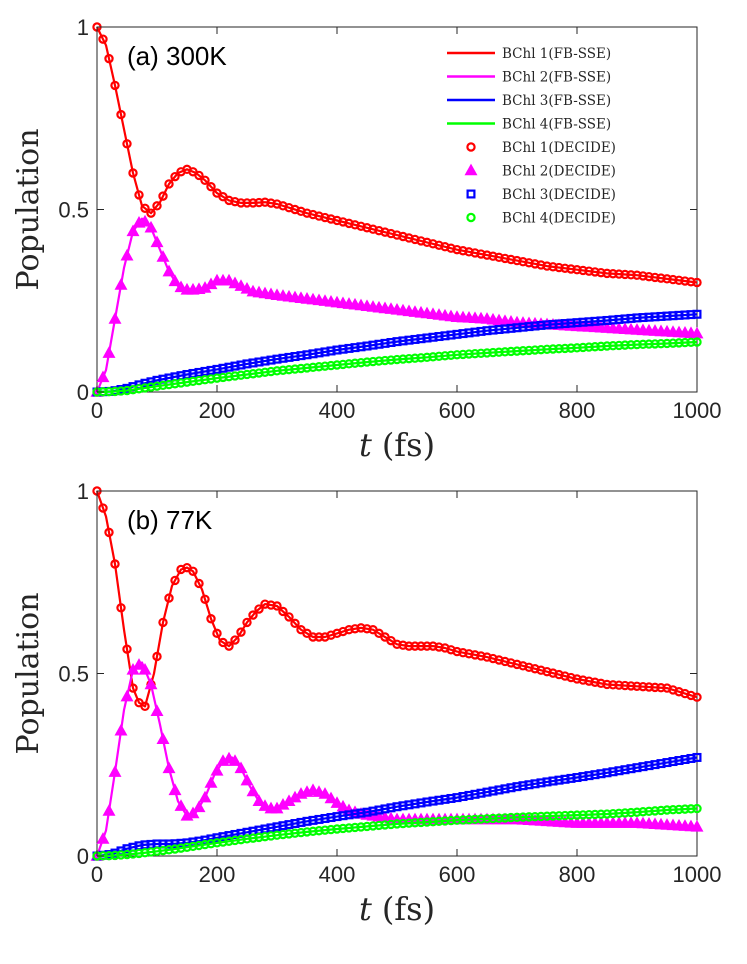  Describe the element at coordinates (541, 195) in the screenshot. I see `legend-item: BChl 3(DECIDE)` at that location.